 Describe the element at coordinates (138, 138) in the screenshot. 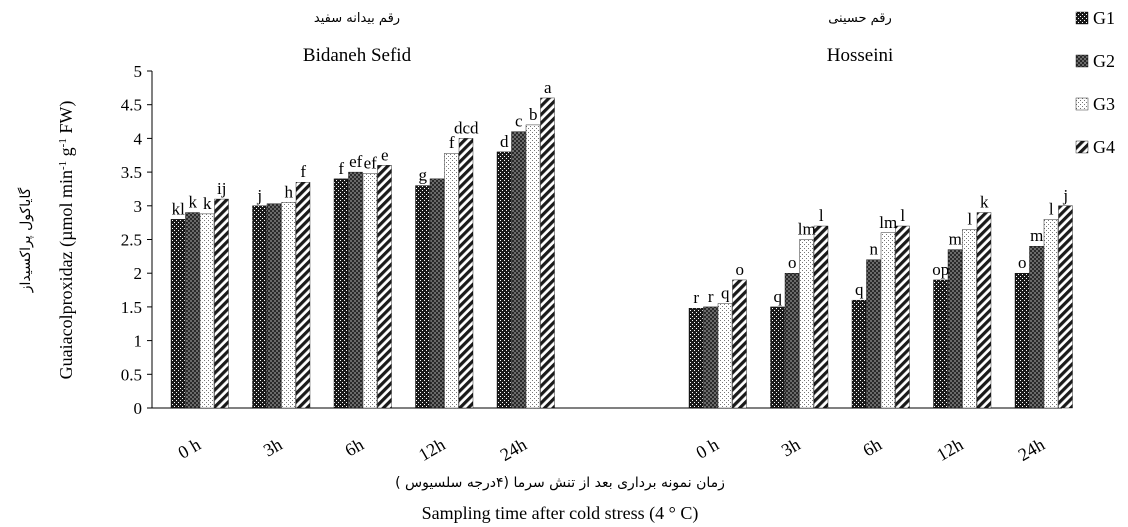

I see `y-tick-label: 4` at that location.